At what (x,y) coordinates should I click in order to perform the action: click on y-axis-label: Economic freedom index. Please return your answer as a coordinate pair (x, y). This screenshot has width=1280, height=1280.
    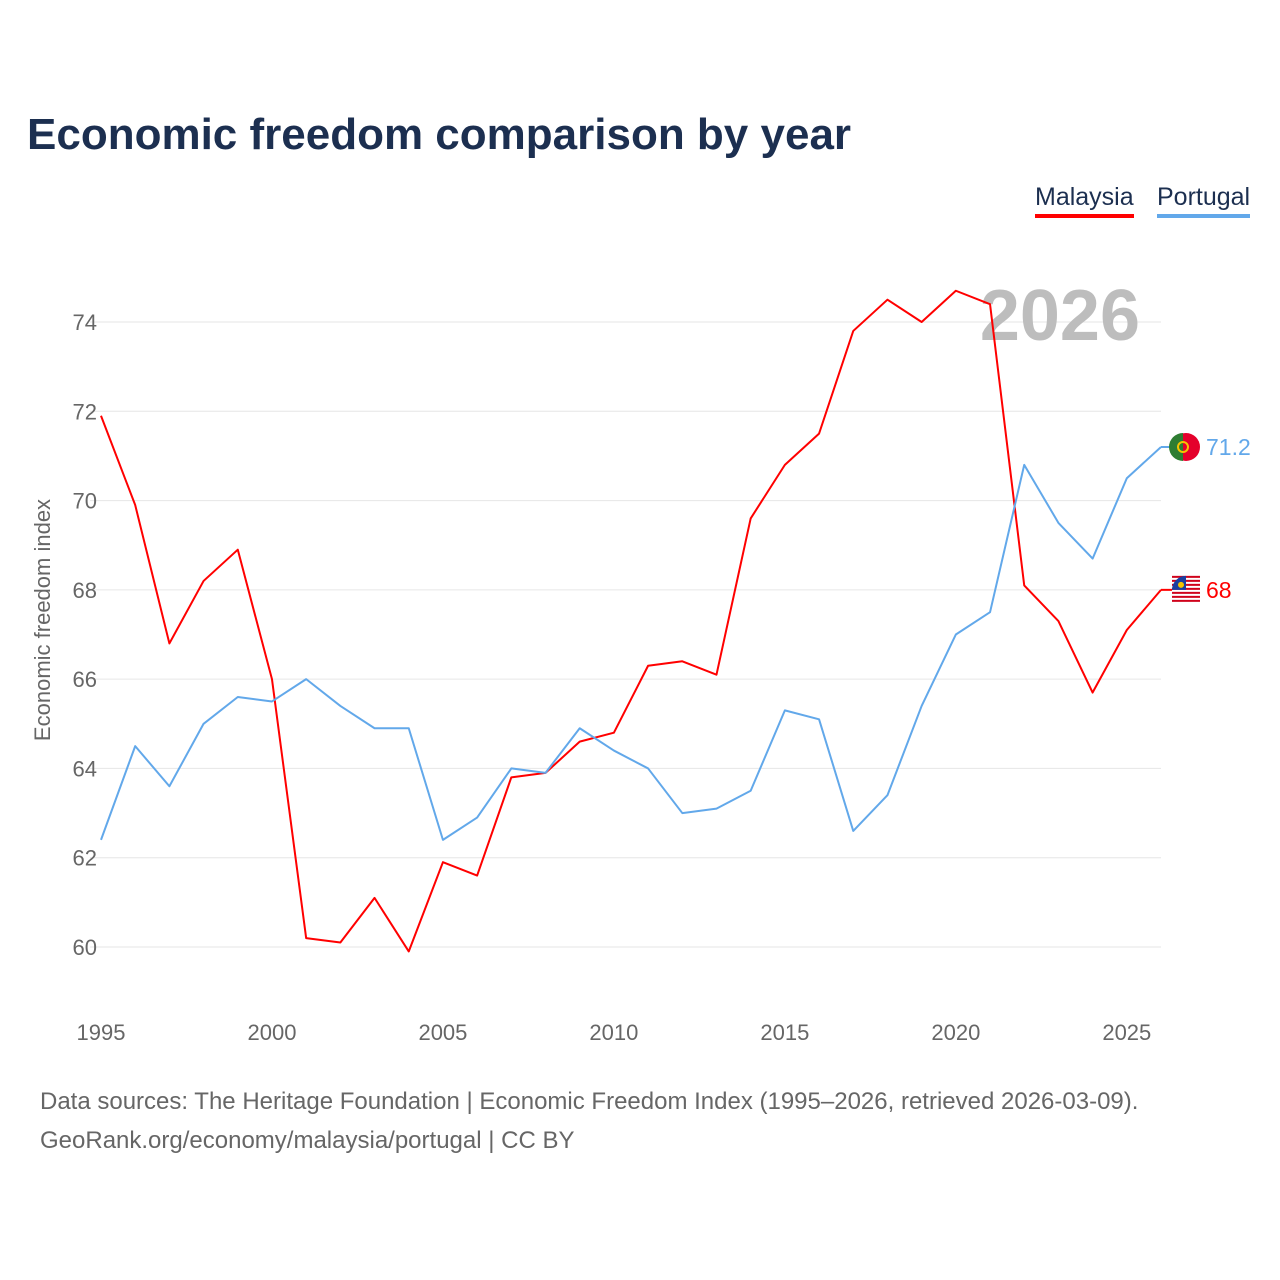
    Looking at the image, I should click on (42, 620).